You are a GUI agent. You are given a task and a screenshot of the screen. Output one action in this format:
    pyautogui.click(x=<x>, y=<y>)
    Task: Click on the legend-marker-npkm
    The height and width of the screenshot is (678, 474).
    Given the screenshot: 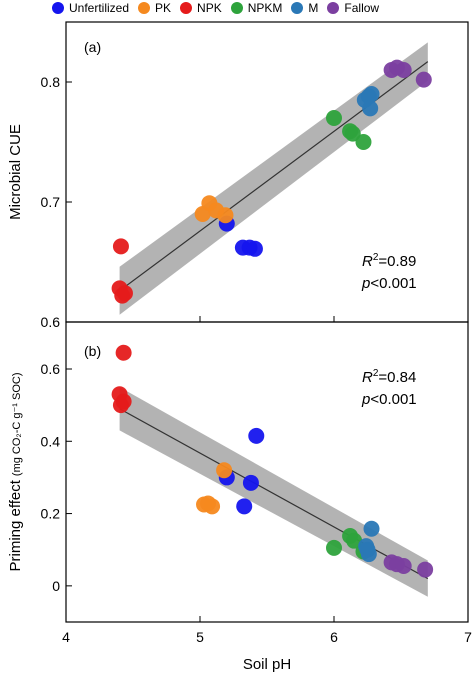 What is the action you would take?
    pyautogui.click(x=236, y=8)
    